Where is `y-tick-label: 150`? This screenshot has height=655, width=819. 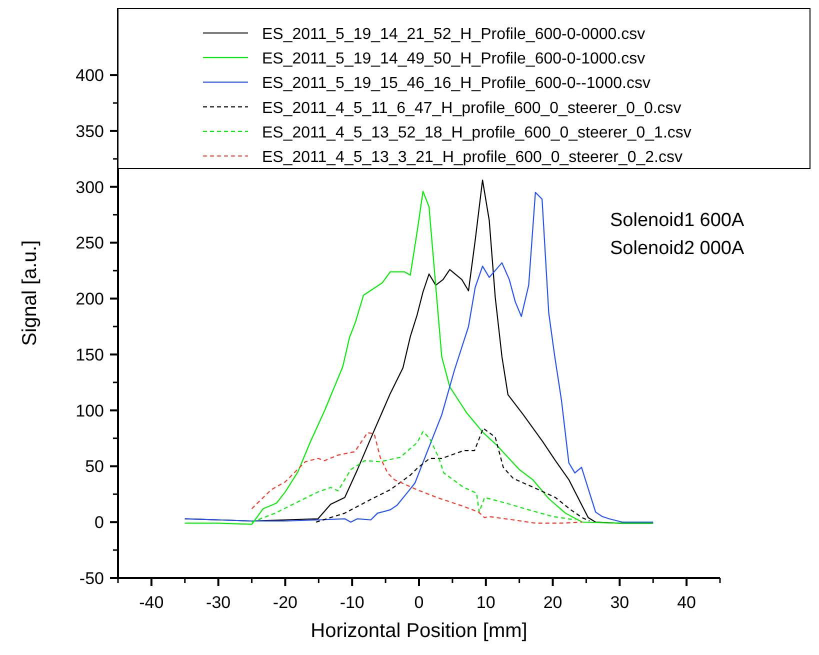 y-tick-label: 150 is located at coordinates (90, 354).